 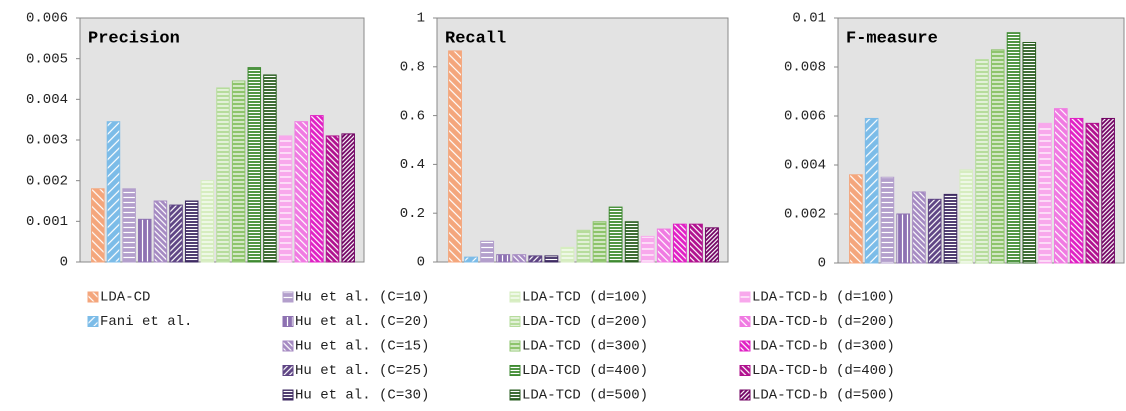 I want to click on y-tick-label: 0.4, so click(x=412, y=165).